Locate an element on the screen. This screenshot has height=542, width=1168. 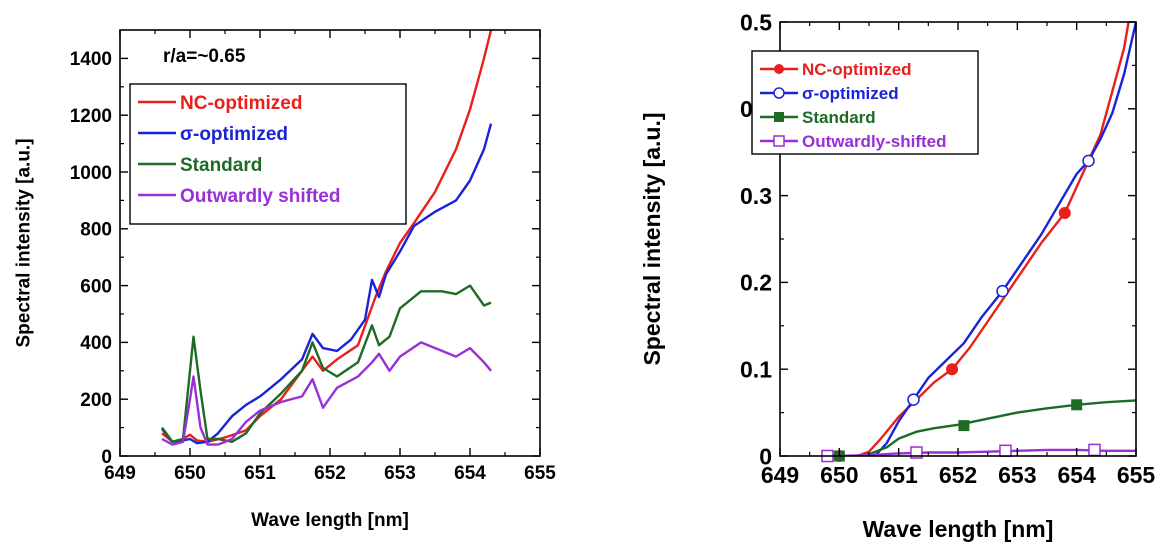
y-tick-label: 200 is located at coordinates (96, 400).